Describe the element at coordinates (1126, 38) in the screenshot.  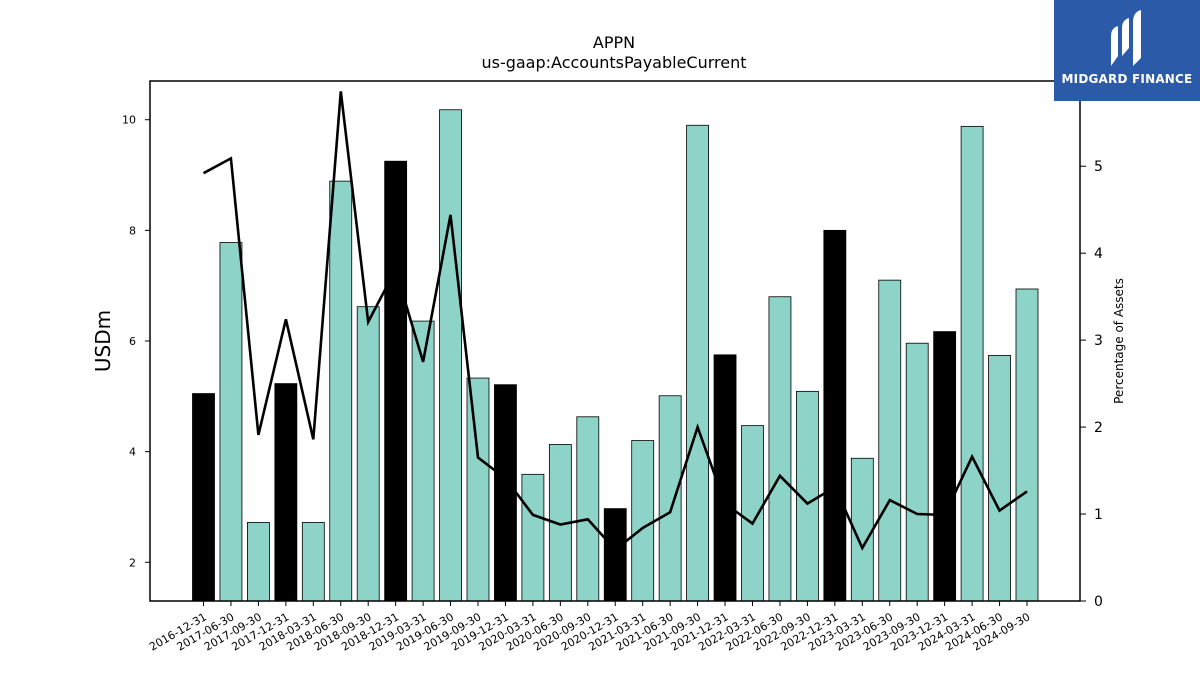
I see `logo-mark-icon` at that location.